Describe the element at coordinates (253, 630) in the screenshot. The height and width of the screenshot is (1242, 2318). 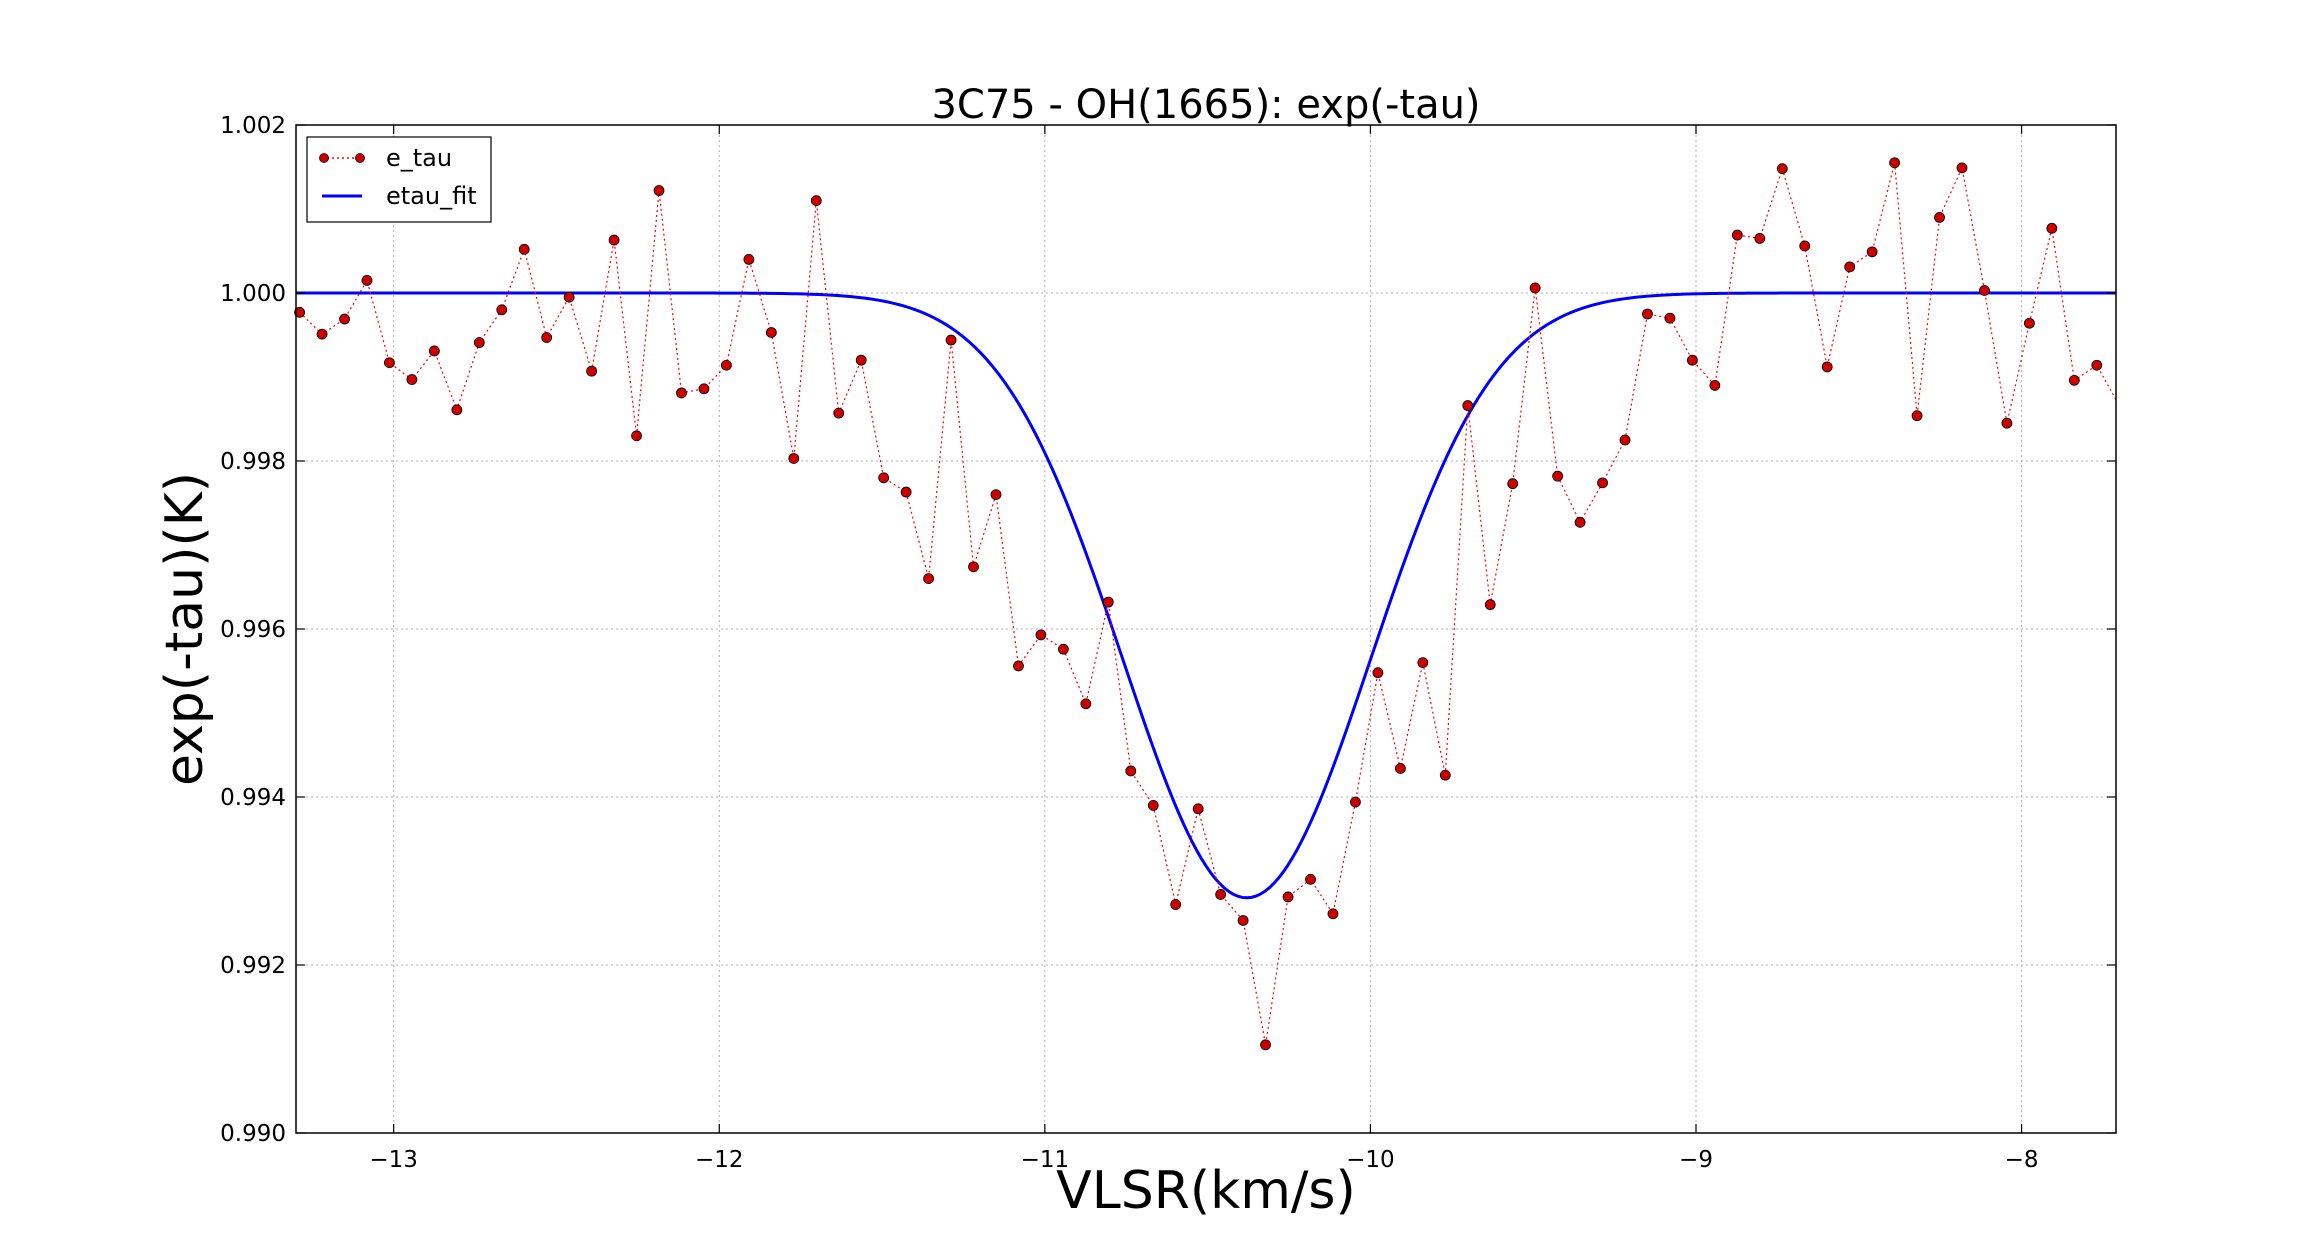
I see `y-tick-label: 0.996` at that location.